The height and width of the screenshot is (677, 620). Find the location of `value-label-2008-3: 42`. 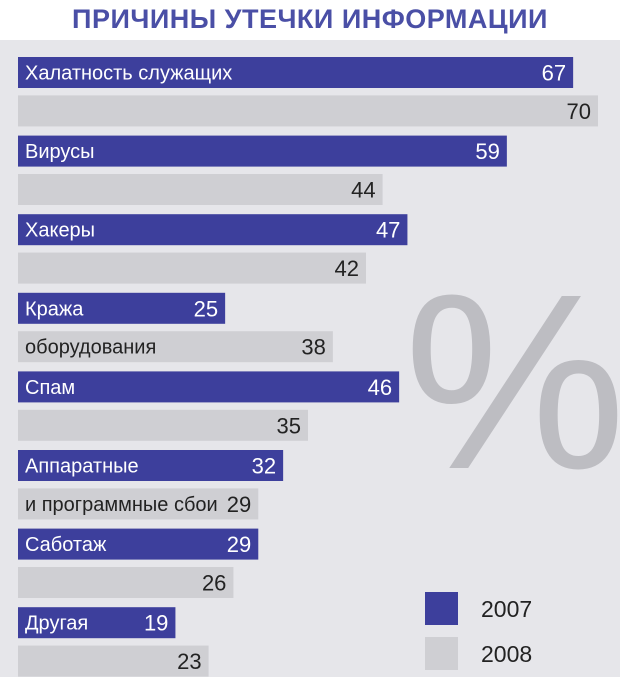

value-label-2008-3: 42 is located at coordinates (347, 268).